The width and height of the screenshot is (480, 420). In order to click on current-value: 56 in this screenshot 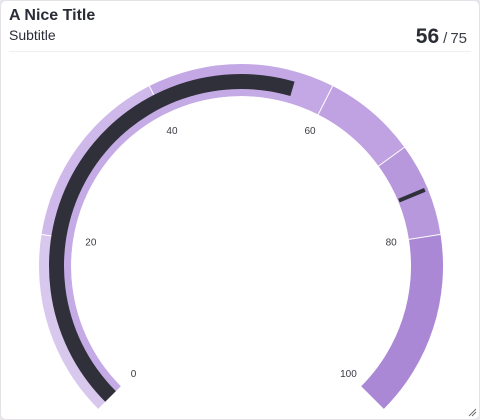, I will do `click(427, 36)`.